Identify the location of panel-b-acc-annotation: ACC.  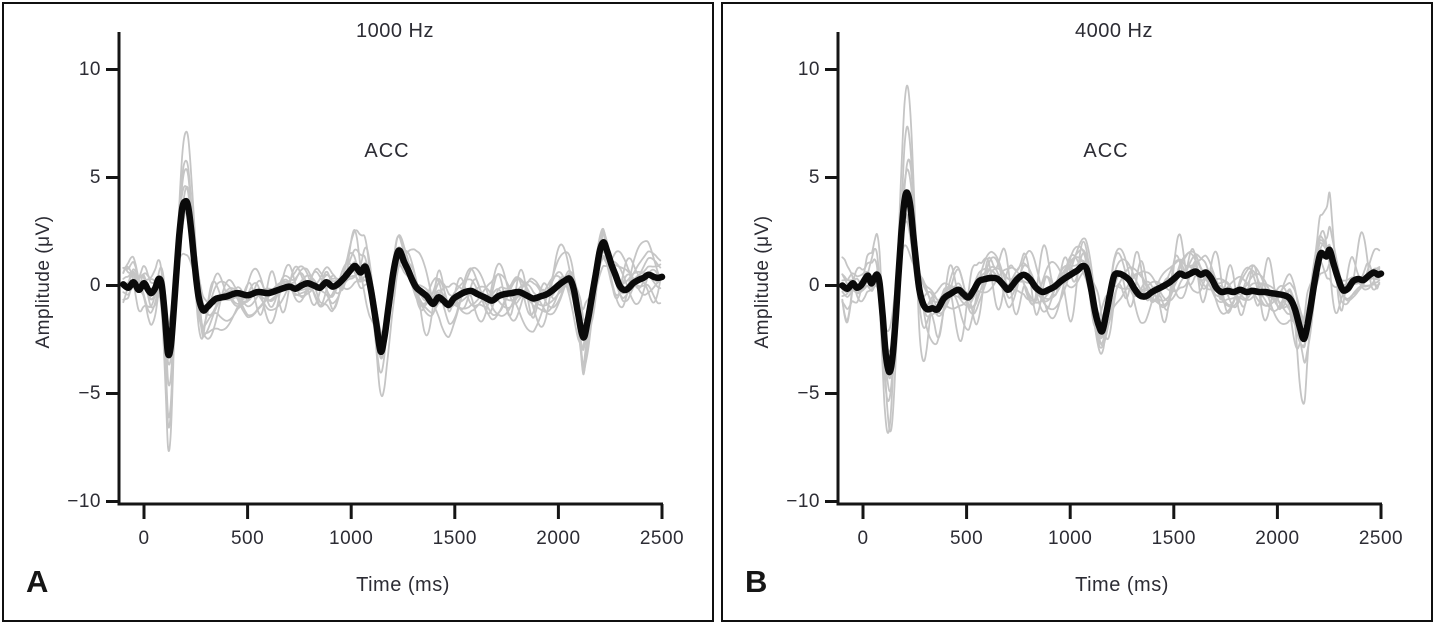
(1106, 151).